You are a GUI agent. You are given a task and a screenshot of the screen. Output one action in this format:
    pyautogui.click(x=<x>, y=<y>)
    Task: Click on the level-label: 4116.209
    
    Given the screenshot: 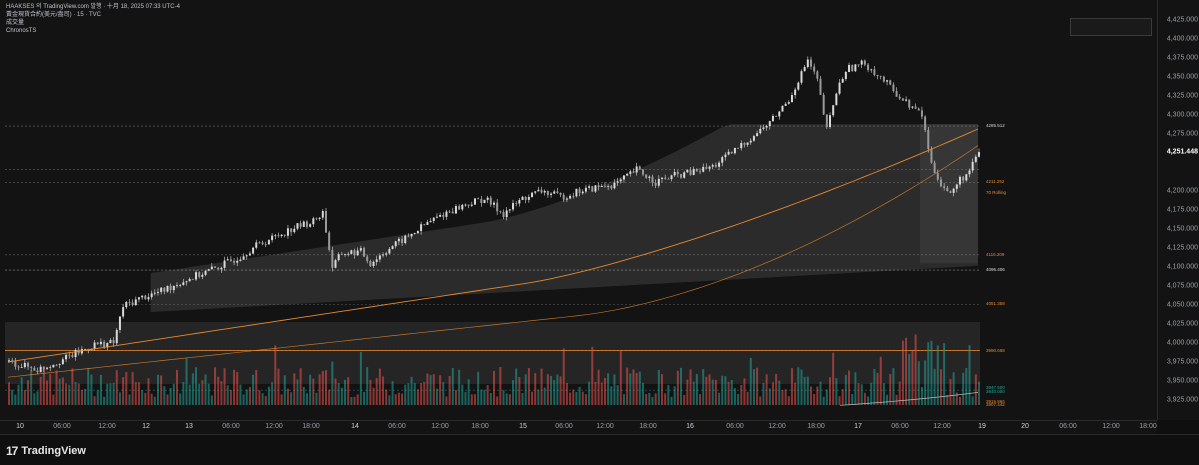 What is the action you would take?
    pyautogui.click(x=995, y=254)
    